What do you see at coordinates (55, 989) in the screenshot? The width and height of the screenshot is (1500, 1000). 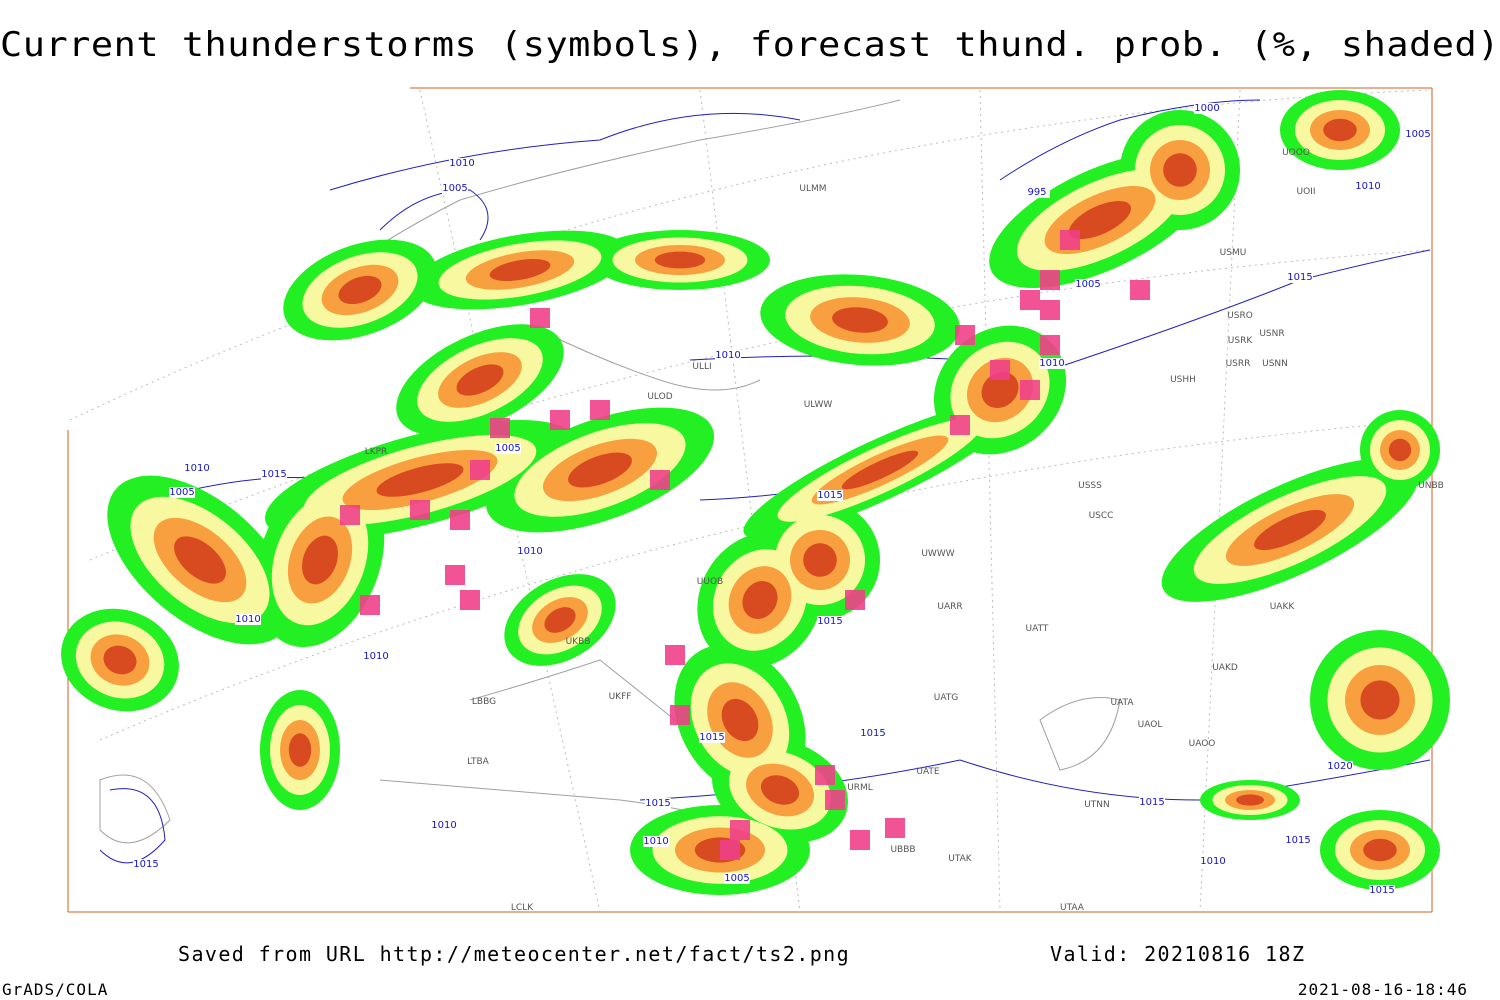 I see `software-credit: GrADS/COLA` at bounding box center [55, 989].